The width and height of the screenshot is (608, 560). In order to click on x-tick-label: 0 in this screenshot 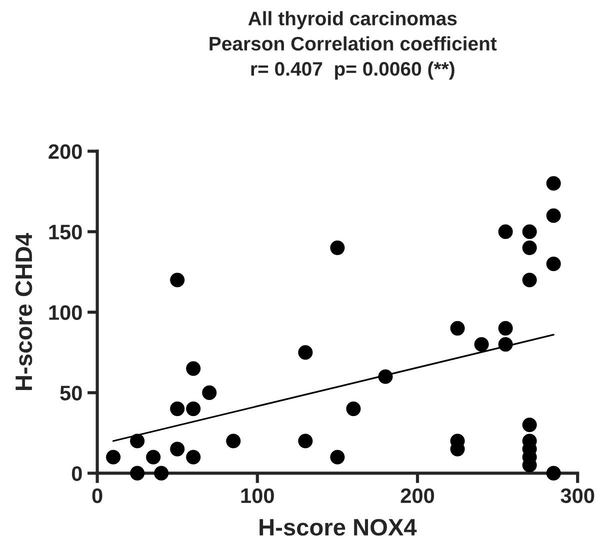, I will do `click(97, 496)`.